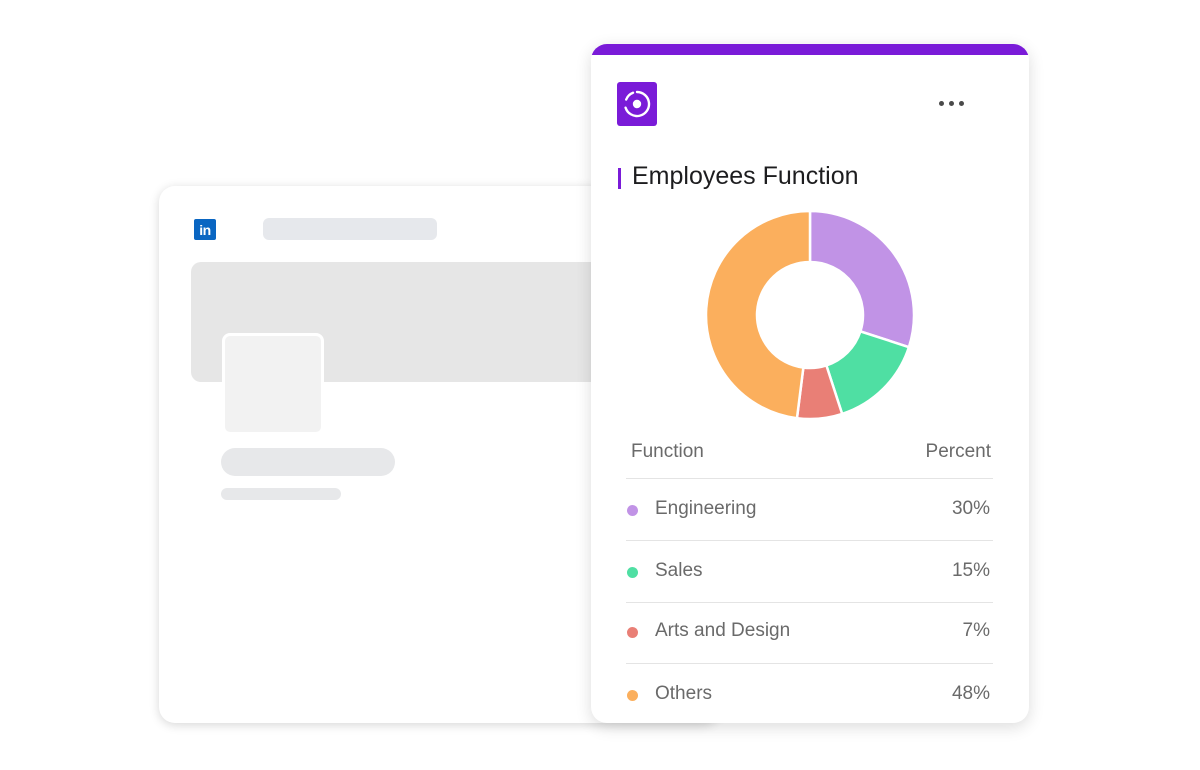 This screenshot has height=770, width=1200. Describe the element at coordinates (951, 103) in the screenshot. I see `more-horizontal-icon` at that location.